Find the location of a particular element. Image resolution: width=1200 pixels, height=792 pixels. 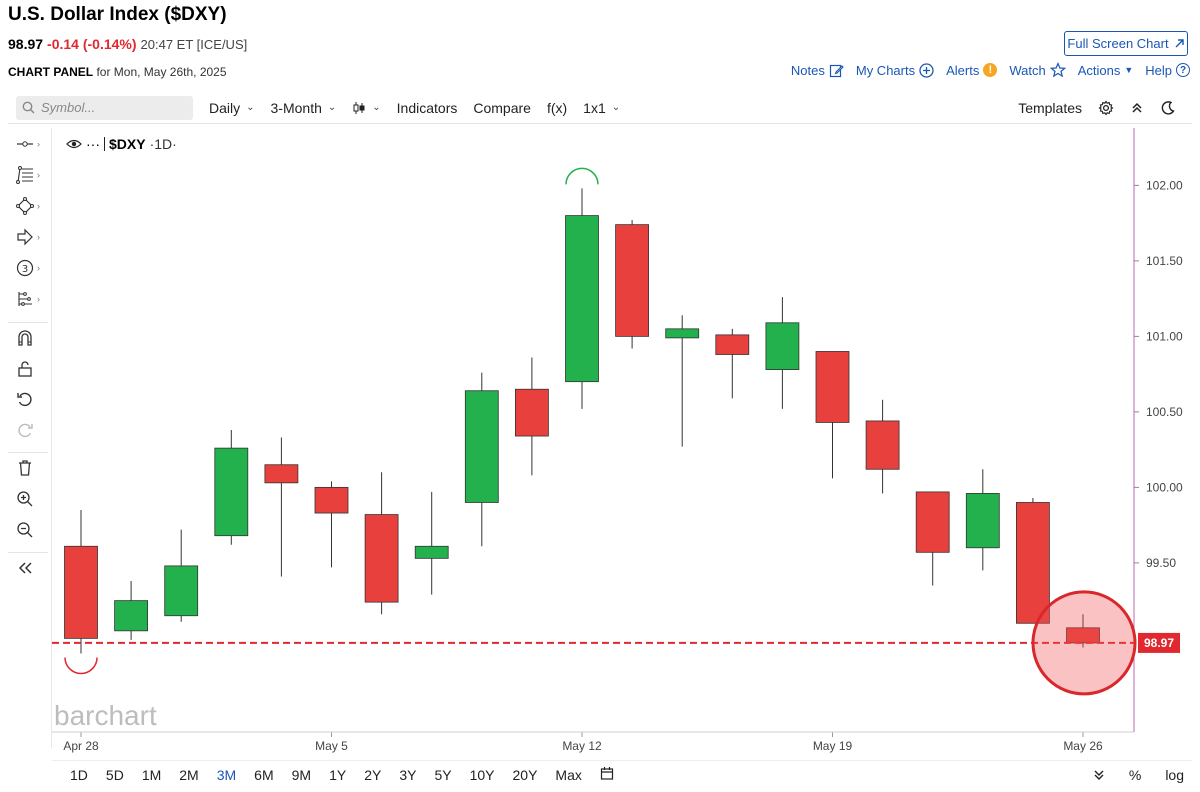

more-icon: ··· is located at coordinates (93, 144).